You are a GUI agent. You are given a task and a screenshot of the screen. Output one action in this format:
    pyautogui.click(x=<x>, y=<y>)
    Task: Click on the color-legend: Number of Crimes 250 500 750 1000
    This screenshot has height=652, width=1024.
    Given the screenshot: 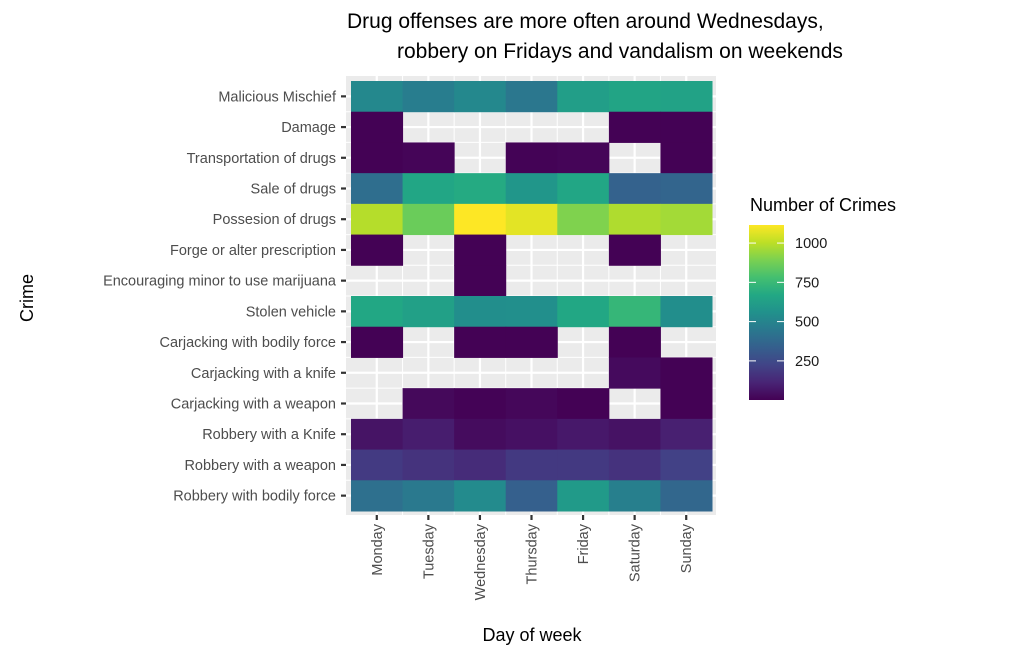 What is the action you would take?
    pyautogui.click(x=822, y=297)
    